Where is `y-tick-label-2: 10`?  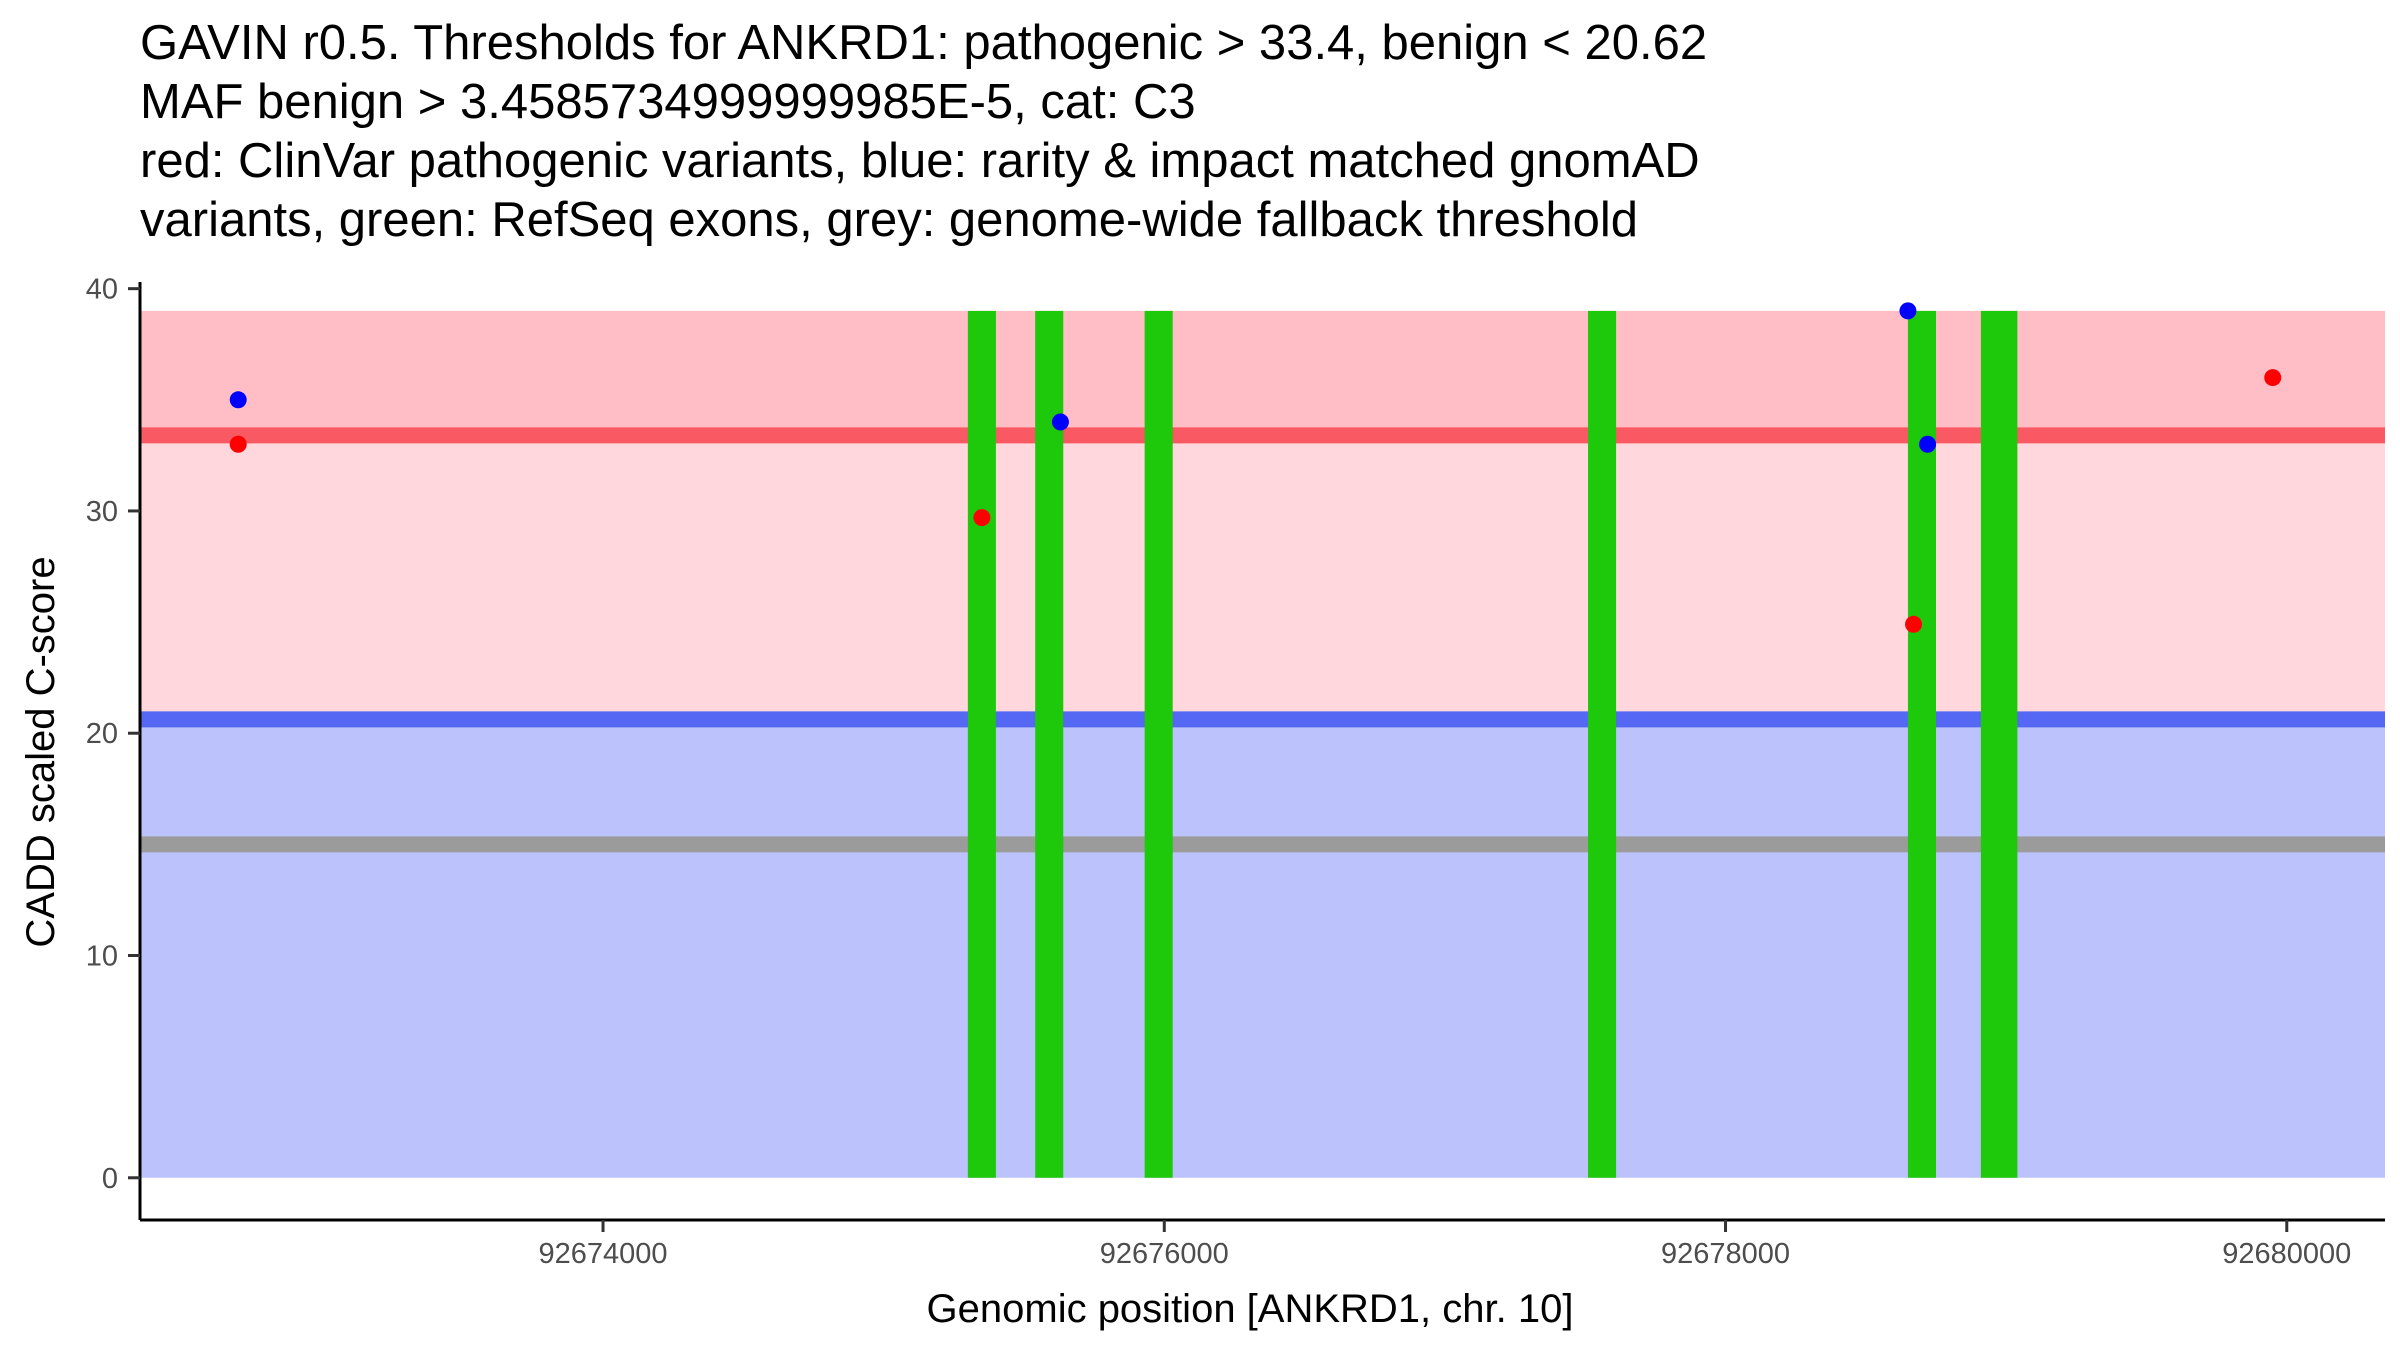 y-tick-label-2: 10 is located at coordinates (102, 956).